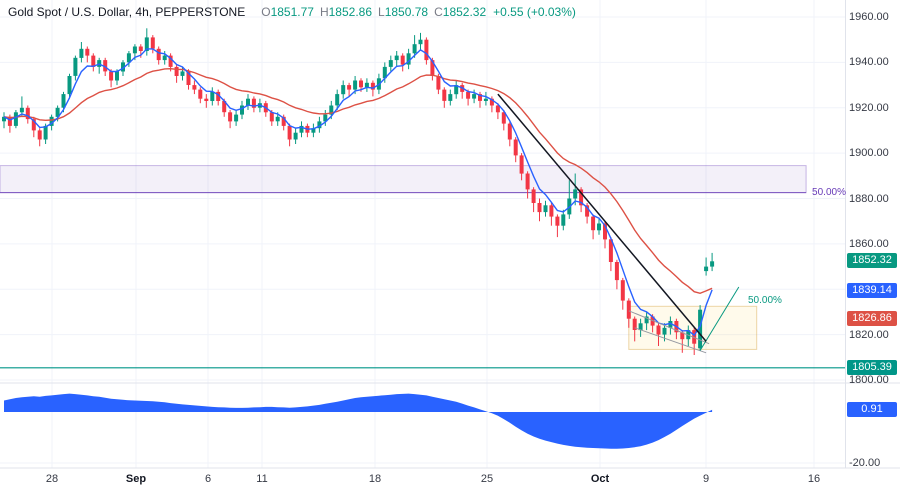 This screenshot has width=900, height=488. What do you see at coordinates (406, 12) in the screenshot?
I see `low-value: 1850.78` at bounding box center [406, 12].